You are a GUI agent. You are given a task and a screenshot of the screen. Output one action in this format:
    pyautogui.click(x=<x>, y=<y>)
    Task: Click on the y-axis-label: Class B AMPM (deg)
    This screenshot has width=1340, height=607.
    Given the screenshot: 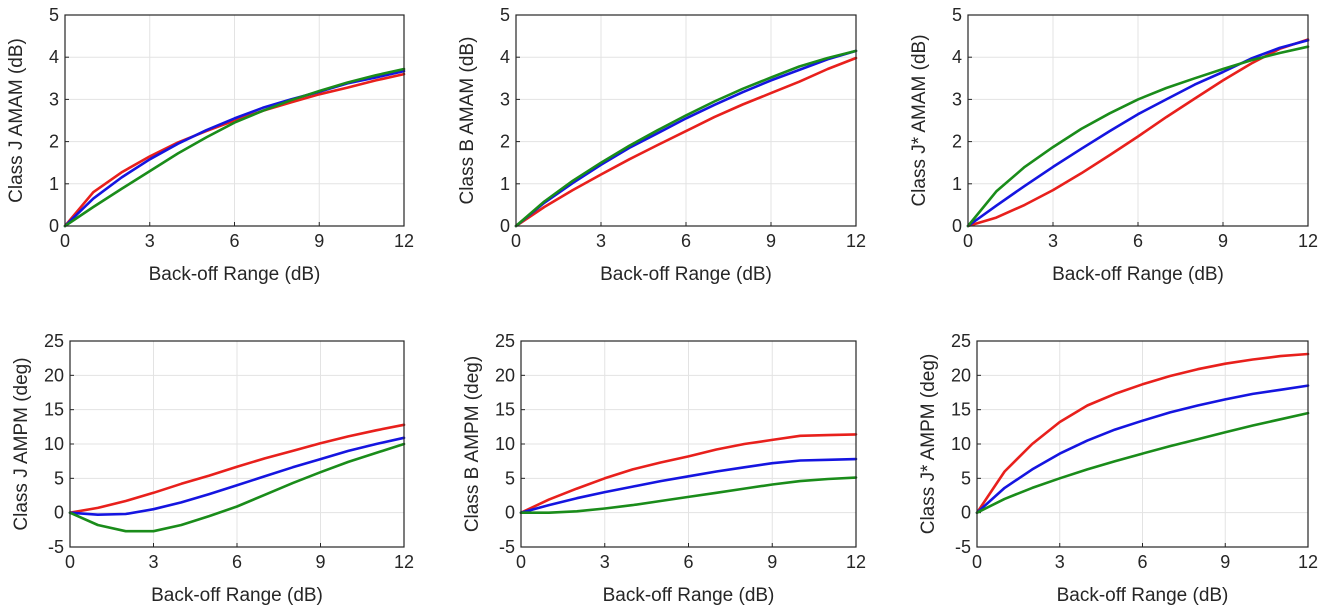 What is the action you would take?
    pyautogui.click(x=472, y=444)
    